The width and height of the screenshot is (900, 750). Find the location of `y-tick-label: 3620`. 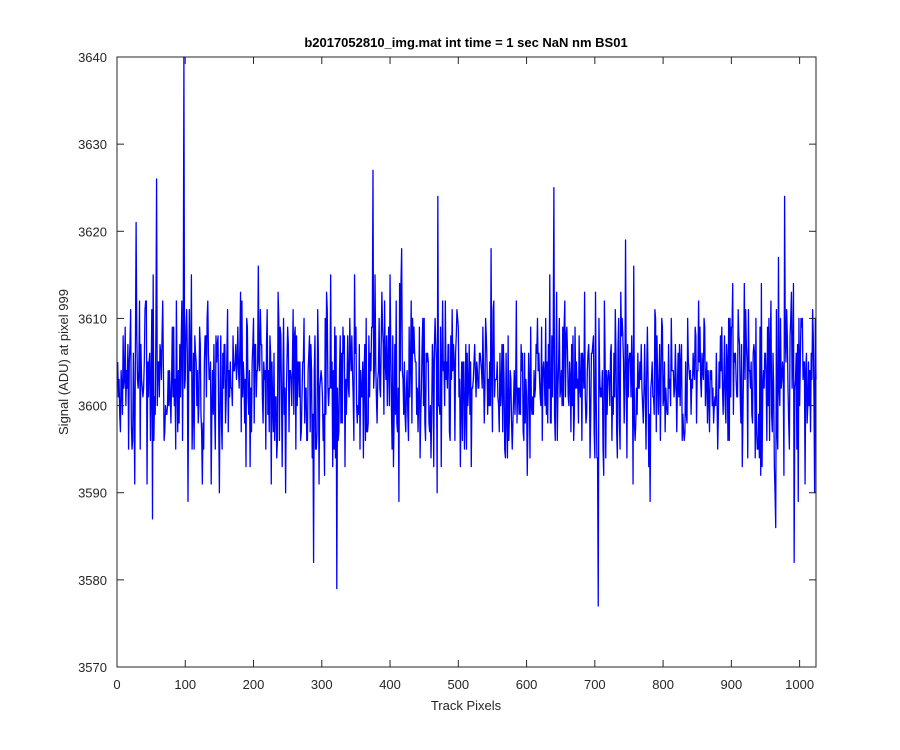

y-tick-label: 3620 is located at coordinates (92, 231).